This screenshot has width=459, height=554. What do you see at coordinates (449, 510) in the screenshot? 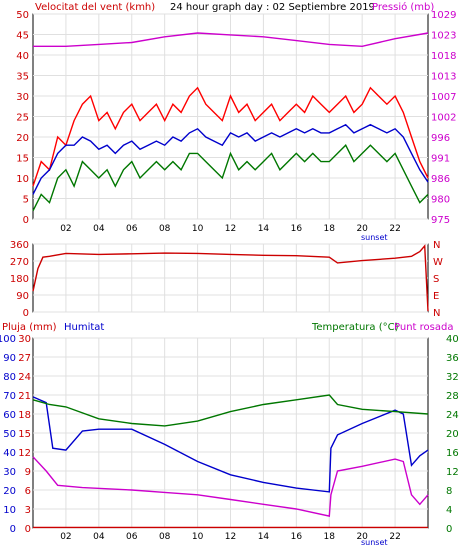
I see `temperature-tick-4: 4` at bounding box center [449, 510].